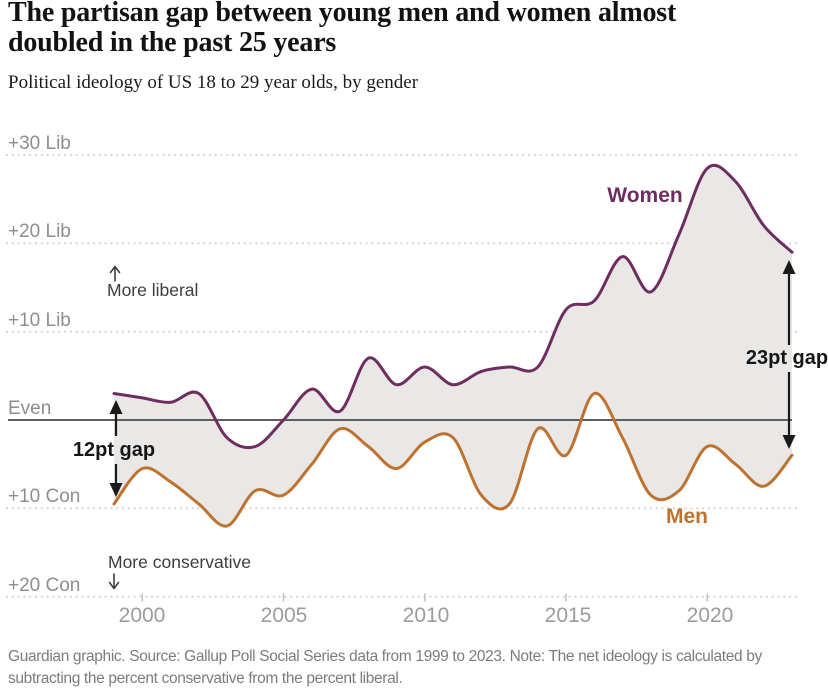 Image resolution: width=828 pixels, height=700 pixels. What do you see at coordinates (687, 516) in the screenshot?
I see `men-series-label: Men` at bounding box center [687, 516].